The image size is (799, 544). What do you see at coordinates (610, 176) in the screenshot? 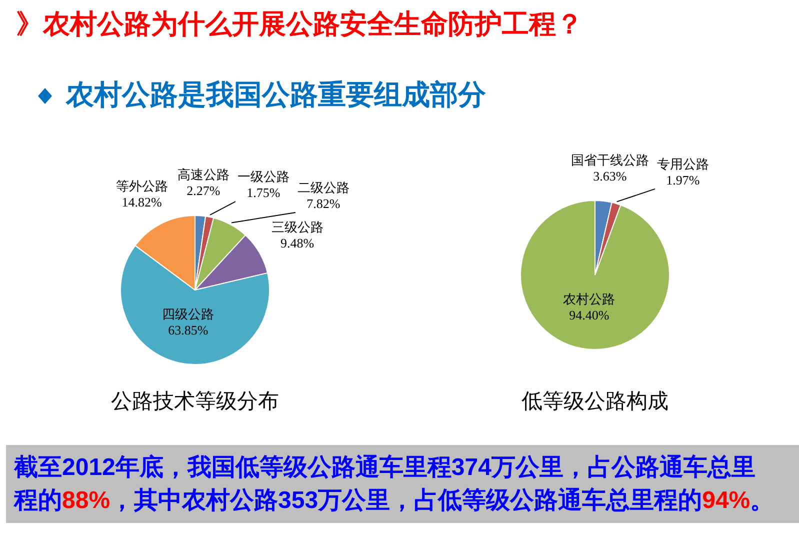
I see `data-label: 3.63%` at bounding box center [610, 176].